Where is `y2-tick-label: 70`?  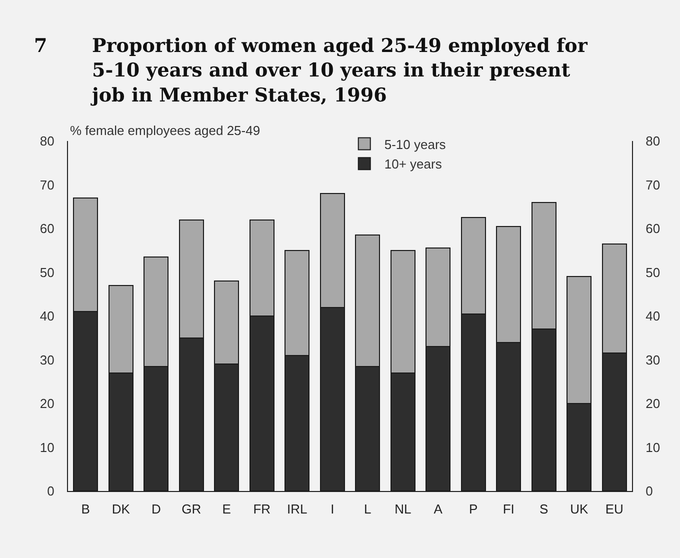 y2-tick-label: 70 is located at coordinates (653, 184).